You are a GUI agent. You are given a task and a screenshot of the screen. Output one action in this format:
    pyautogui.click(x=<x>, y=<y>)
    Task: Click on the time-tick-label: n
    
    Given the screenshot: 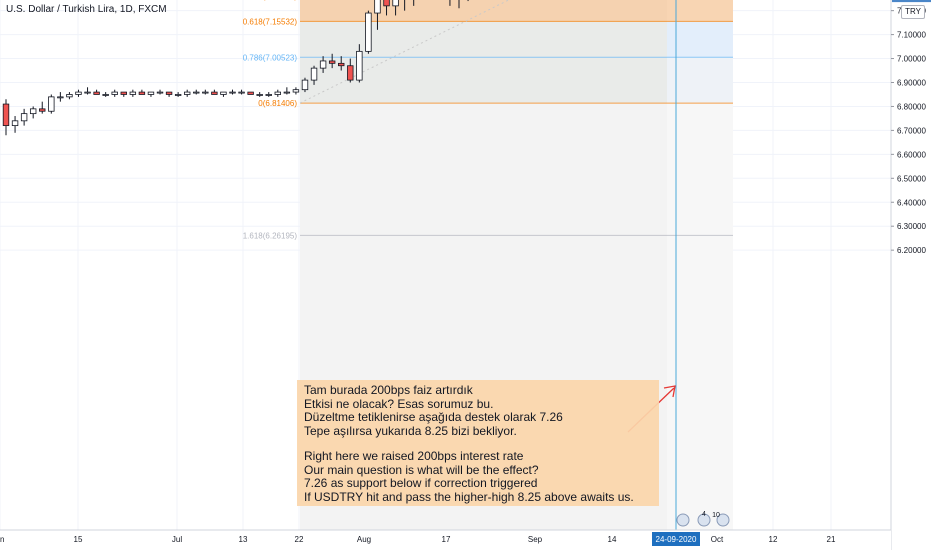 What is the action you would take?
    pyautogui.click(x=2, y=539)
    